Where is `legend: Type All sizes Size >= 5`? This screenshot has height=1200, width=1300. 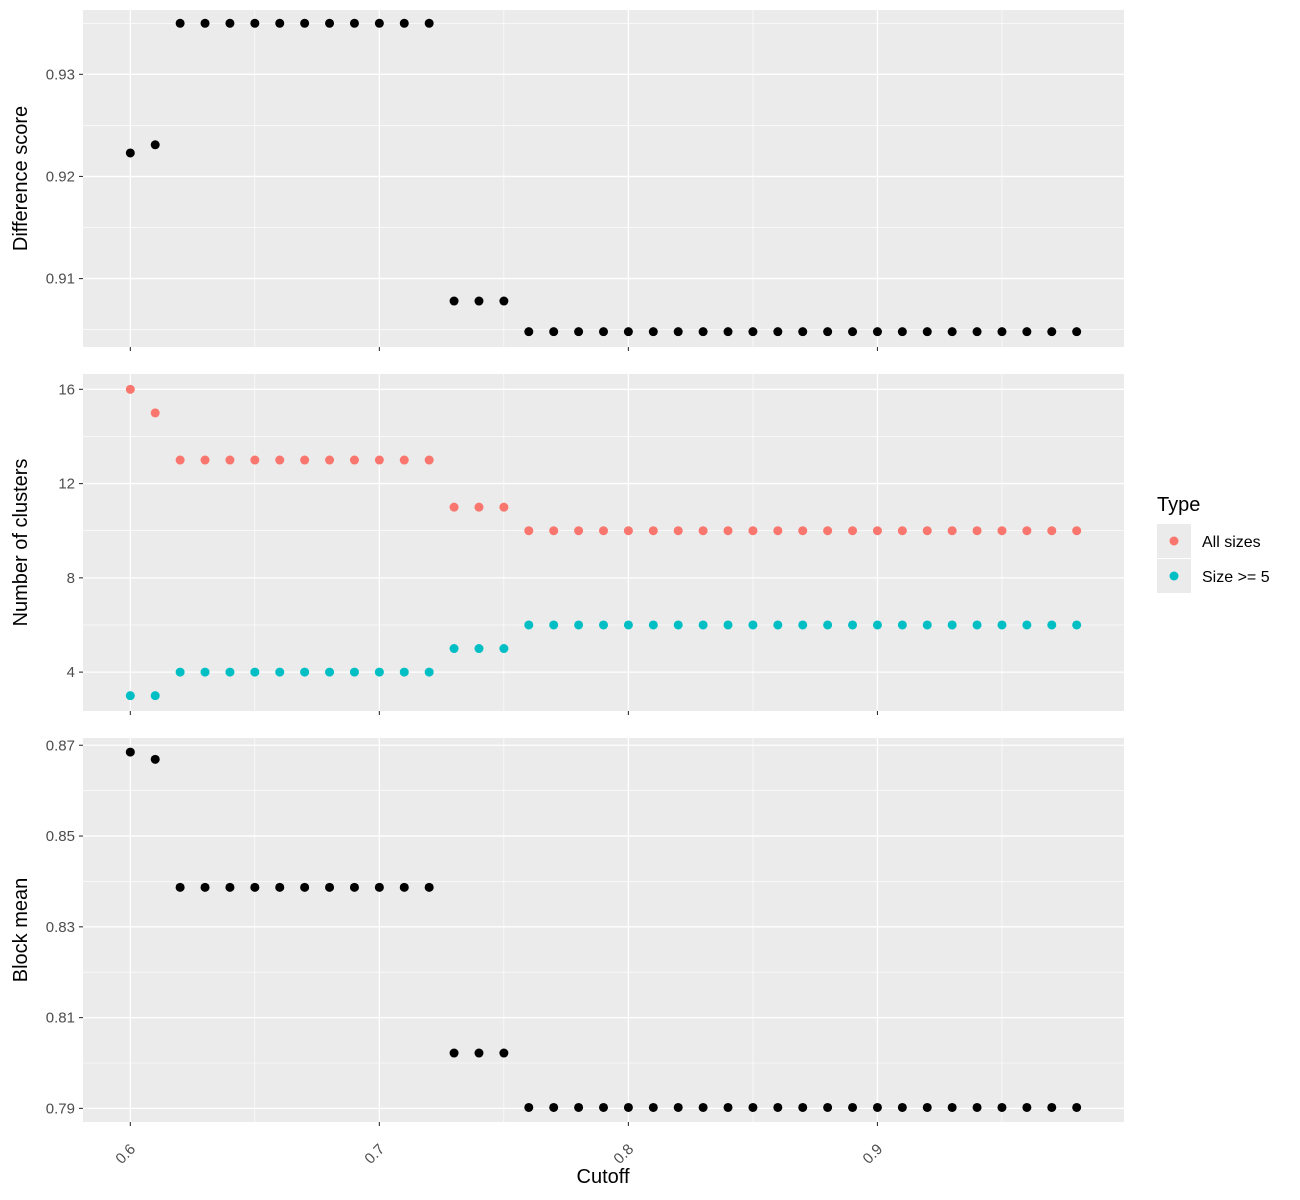
legend: Type All sizes Size >= 5 is located at coordinates (1213, 543).